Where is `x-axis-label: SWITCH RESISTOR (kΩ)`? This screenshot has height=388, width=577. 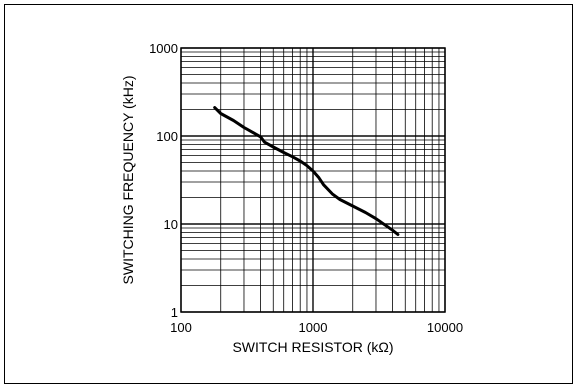
x-axis-label: SWITCH RESISTOR (kΩ) is located at coordinates (312, 347).